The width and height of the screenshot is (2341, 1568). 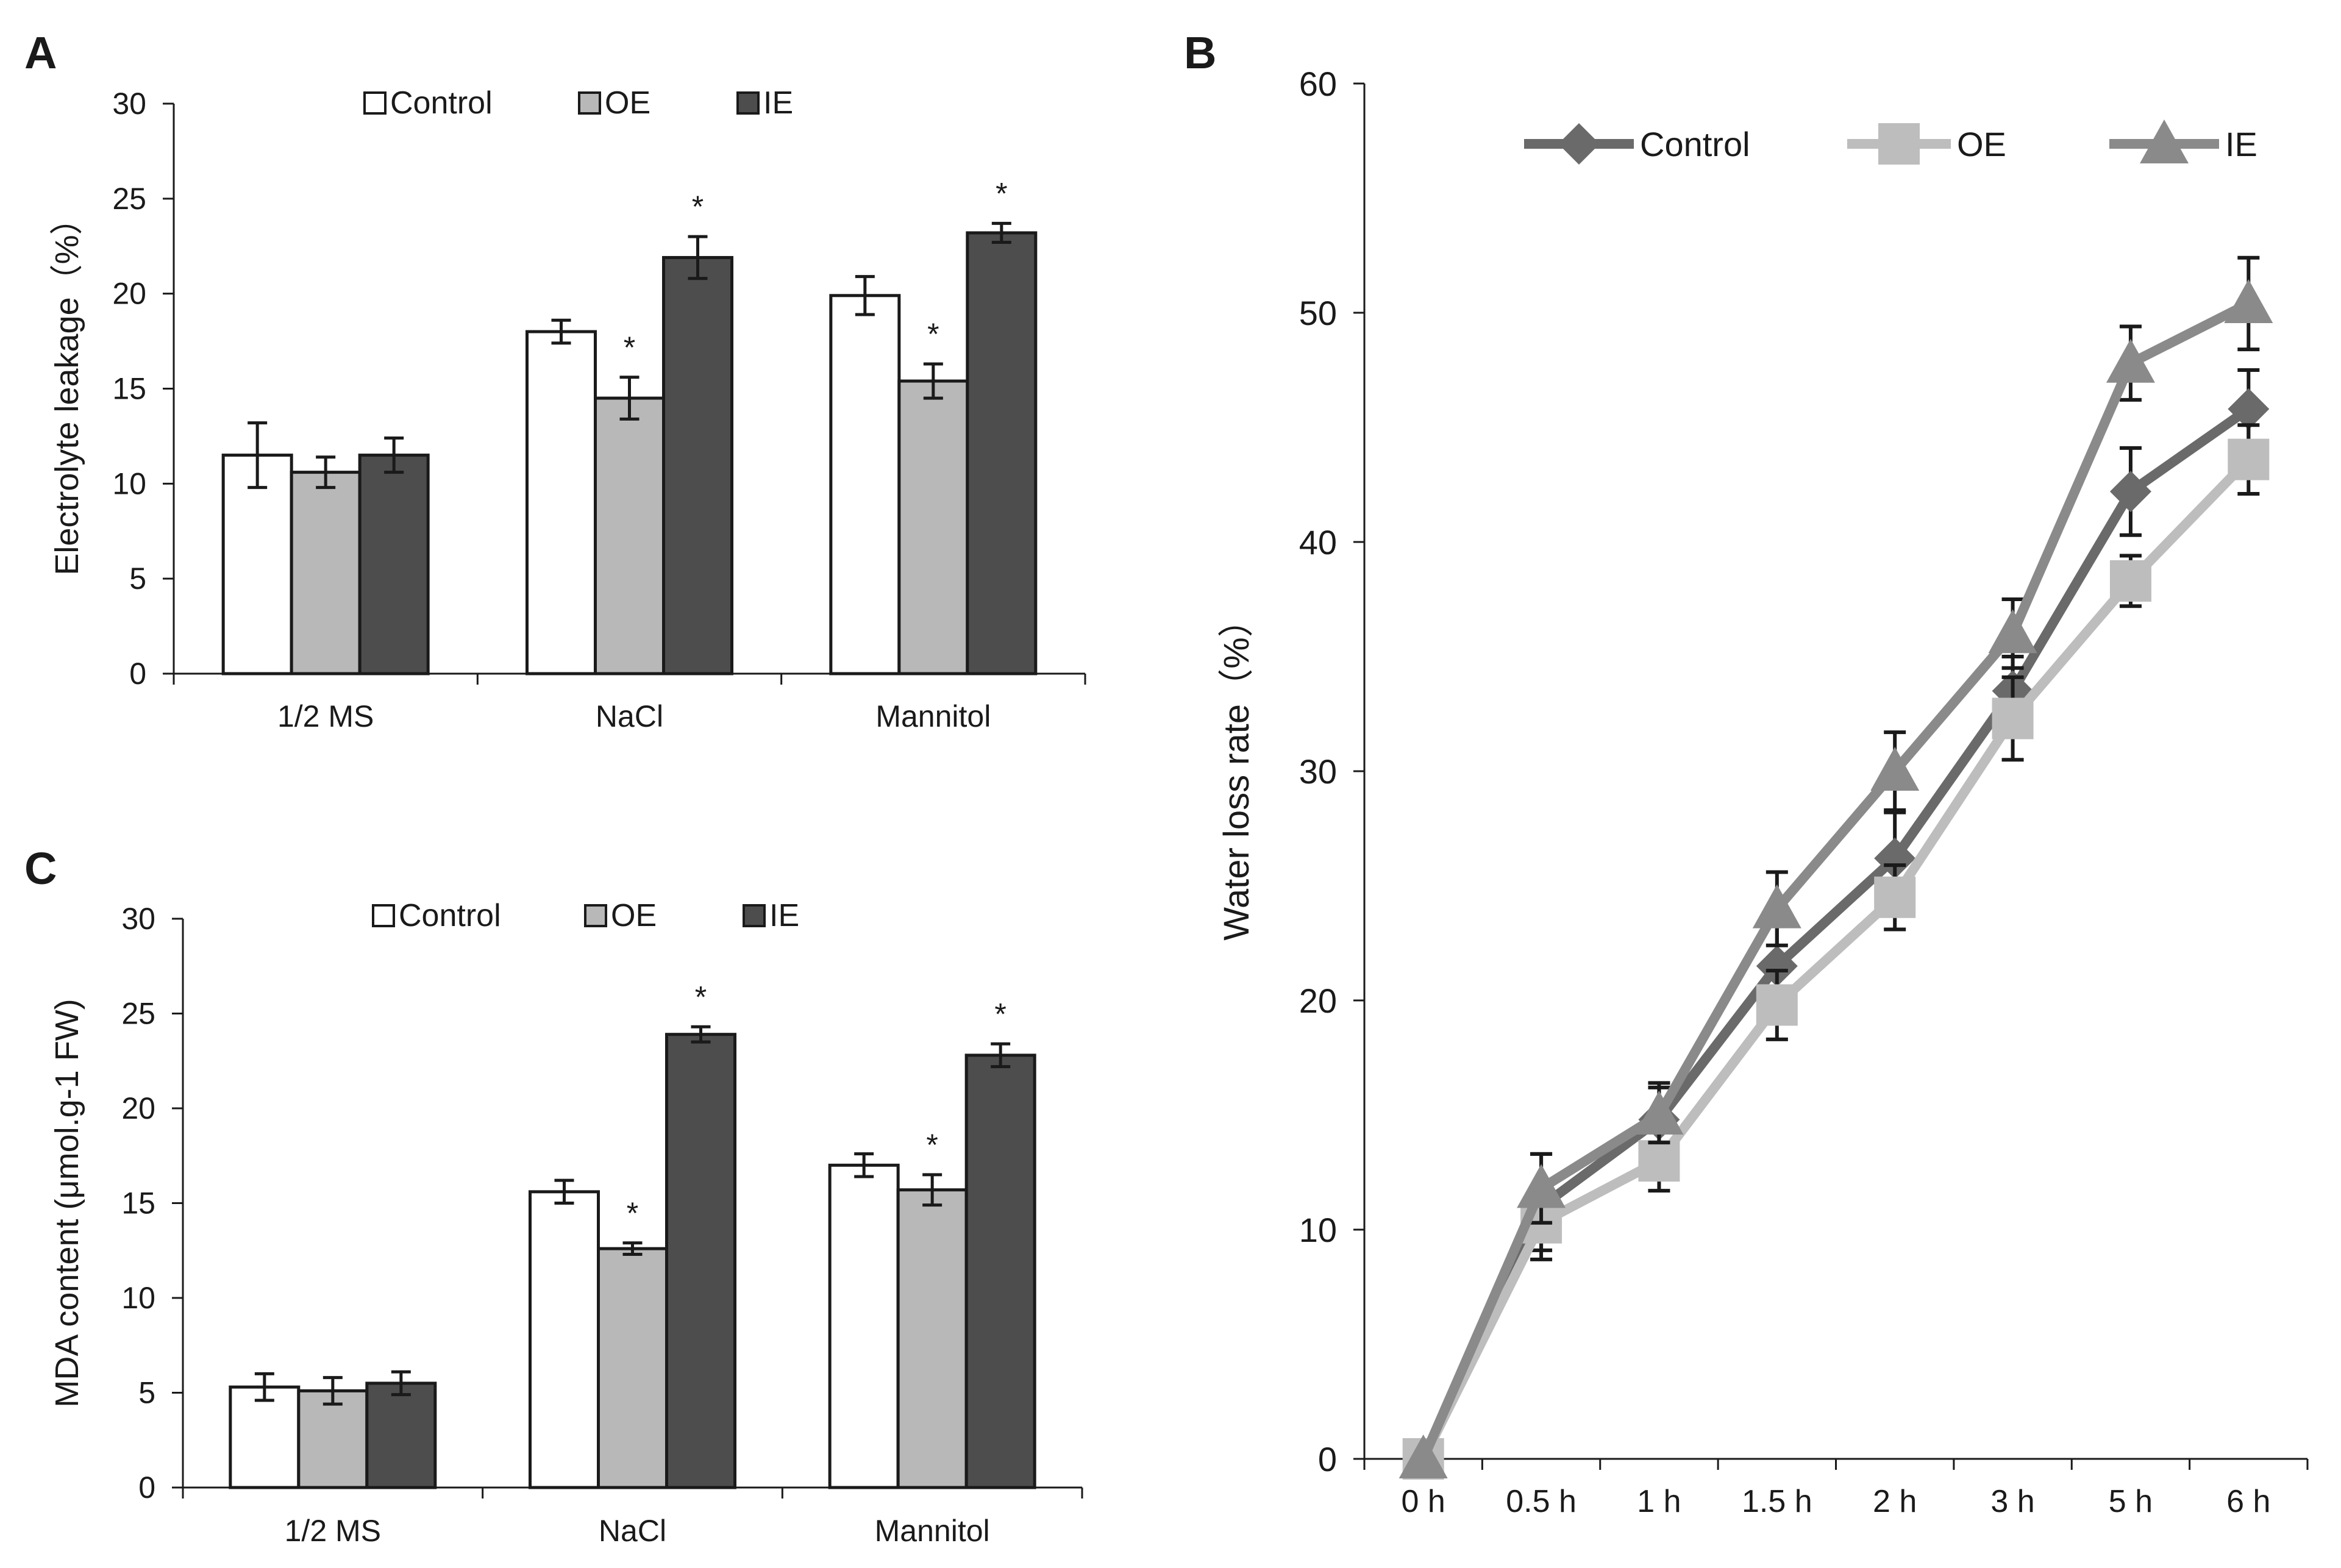 What do you see at coordinates (146, 1393) in the screenshot?
I see `y-tick-label: 5` at bounding box center [146, 1393].